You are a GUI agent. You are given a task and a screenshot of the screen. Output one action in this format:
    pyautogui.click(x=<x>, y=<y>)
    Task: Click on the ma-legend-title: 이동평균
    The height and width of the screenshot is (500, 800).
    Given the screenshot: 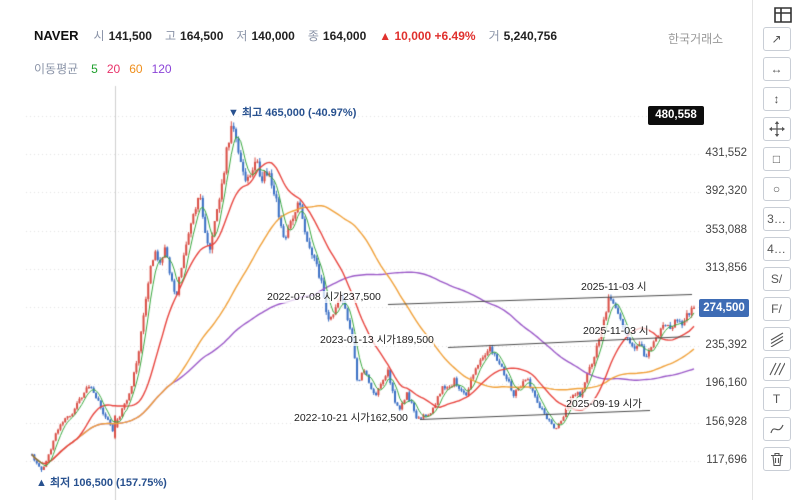 What is the action you would take?
    pyautogui.click(x=56, y=69)
    